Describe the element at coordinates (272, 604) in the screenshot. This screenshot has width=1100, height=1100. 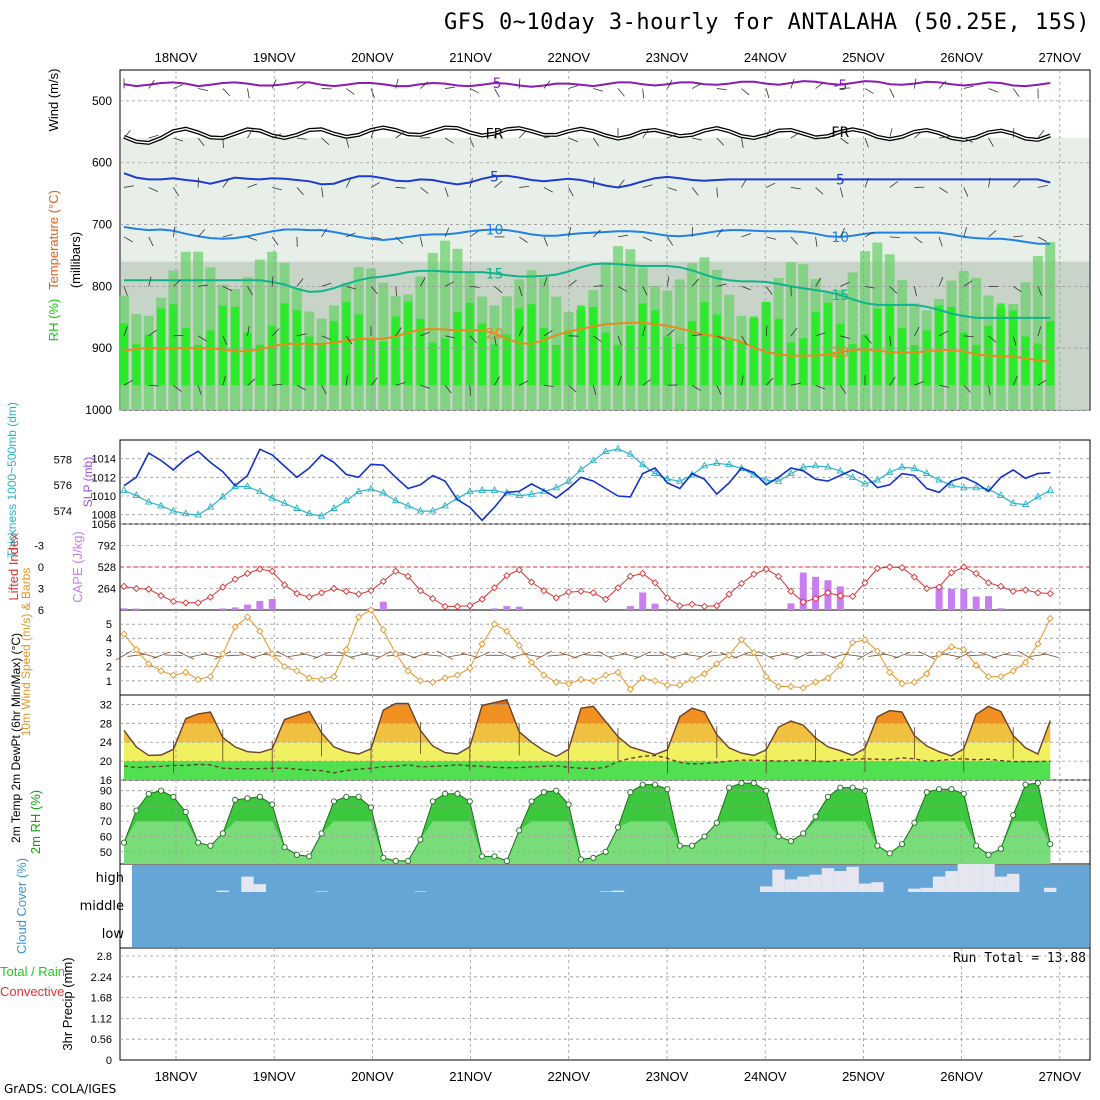
I see `cape-bar` at that location.